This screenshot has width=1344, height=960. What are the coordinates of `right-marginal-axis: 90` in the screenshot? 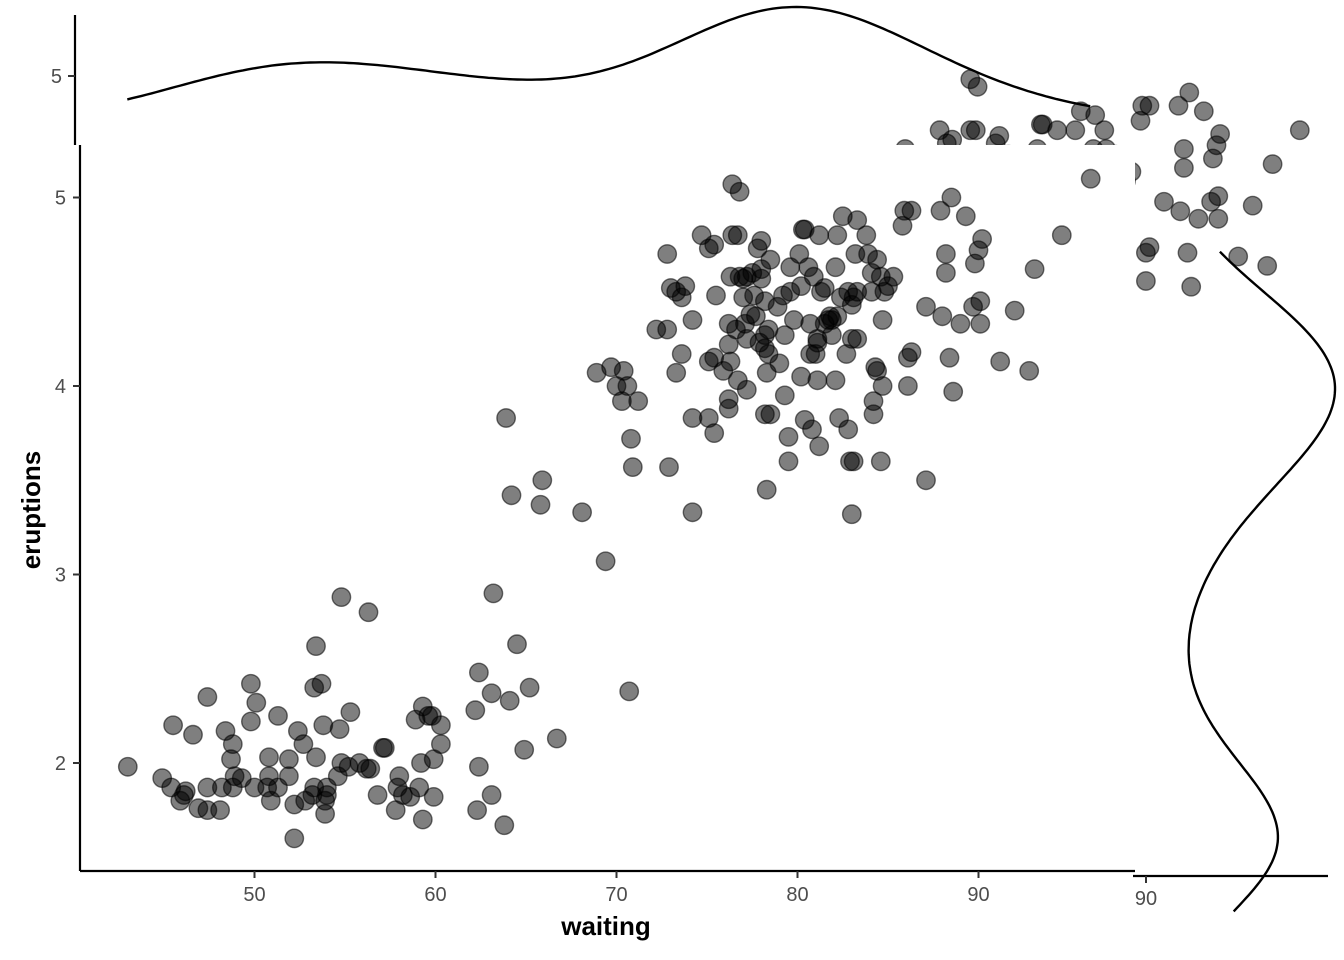 It's located at (1230, 892).